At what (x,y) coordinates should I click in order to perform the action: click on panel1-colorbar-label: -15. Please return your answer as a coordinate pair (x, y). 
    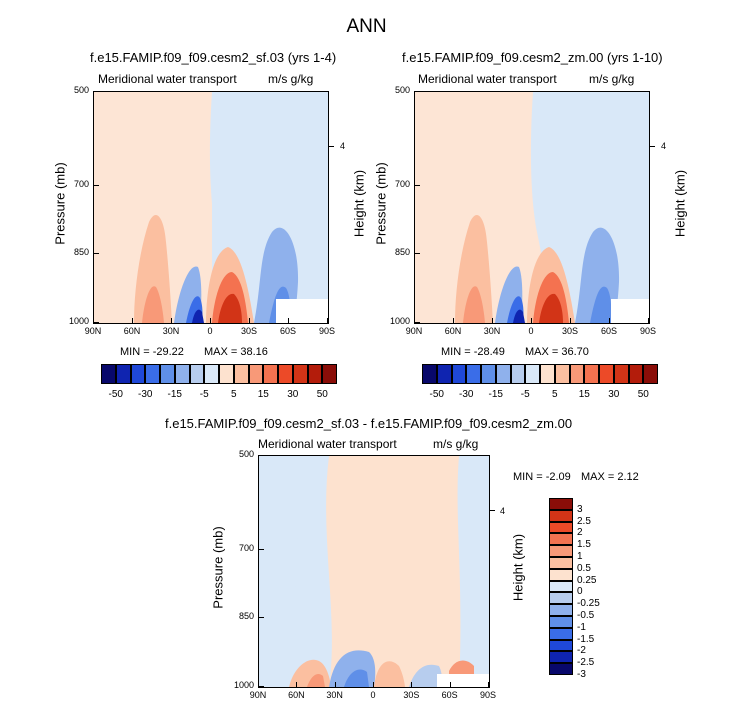
    Looking at the image, I should click on (174, 394).